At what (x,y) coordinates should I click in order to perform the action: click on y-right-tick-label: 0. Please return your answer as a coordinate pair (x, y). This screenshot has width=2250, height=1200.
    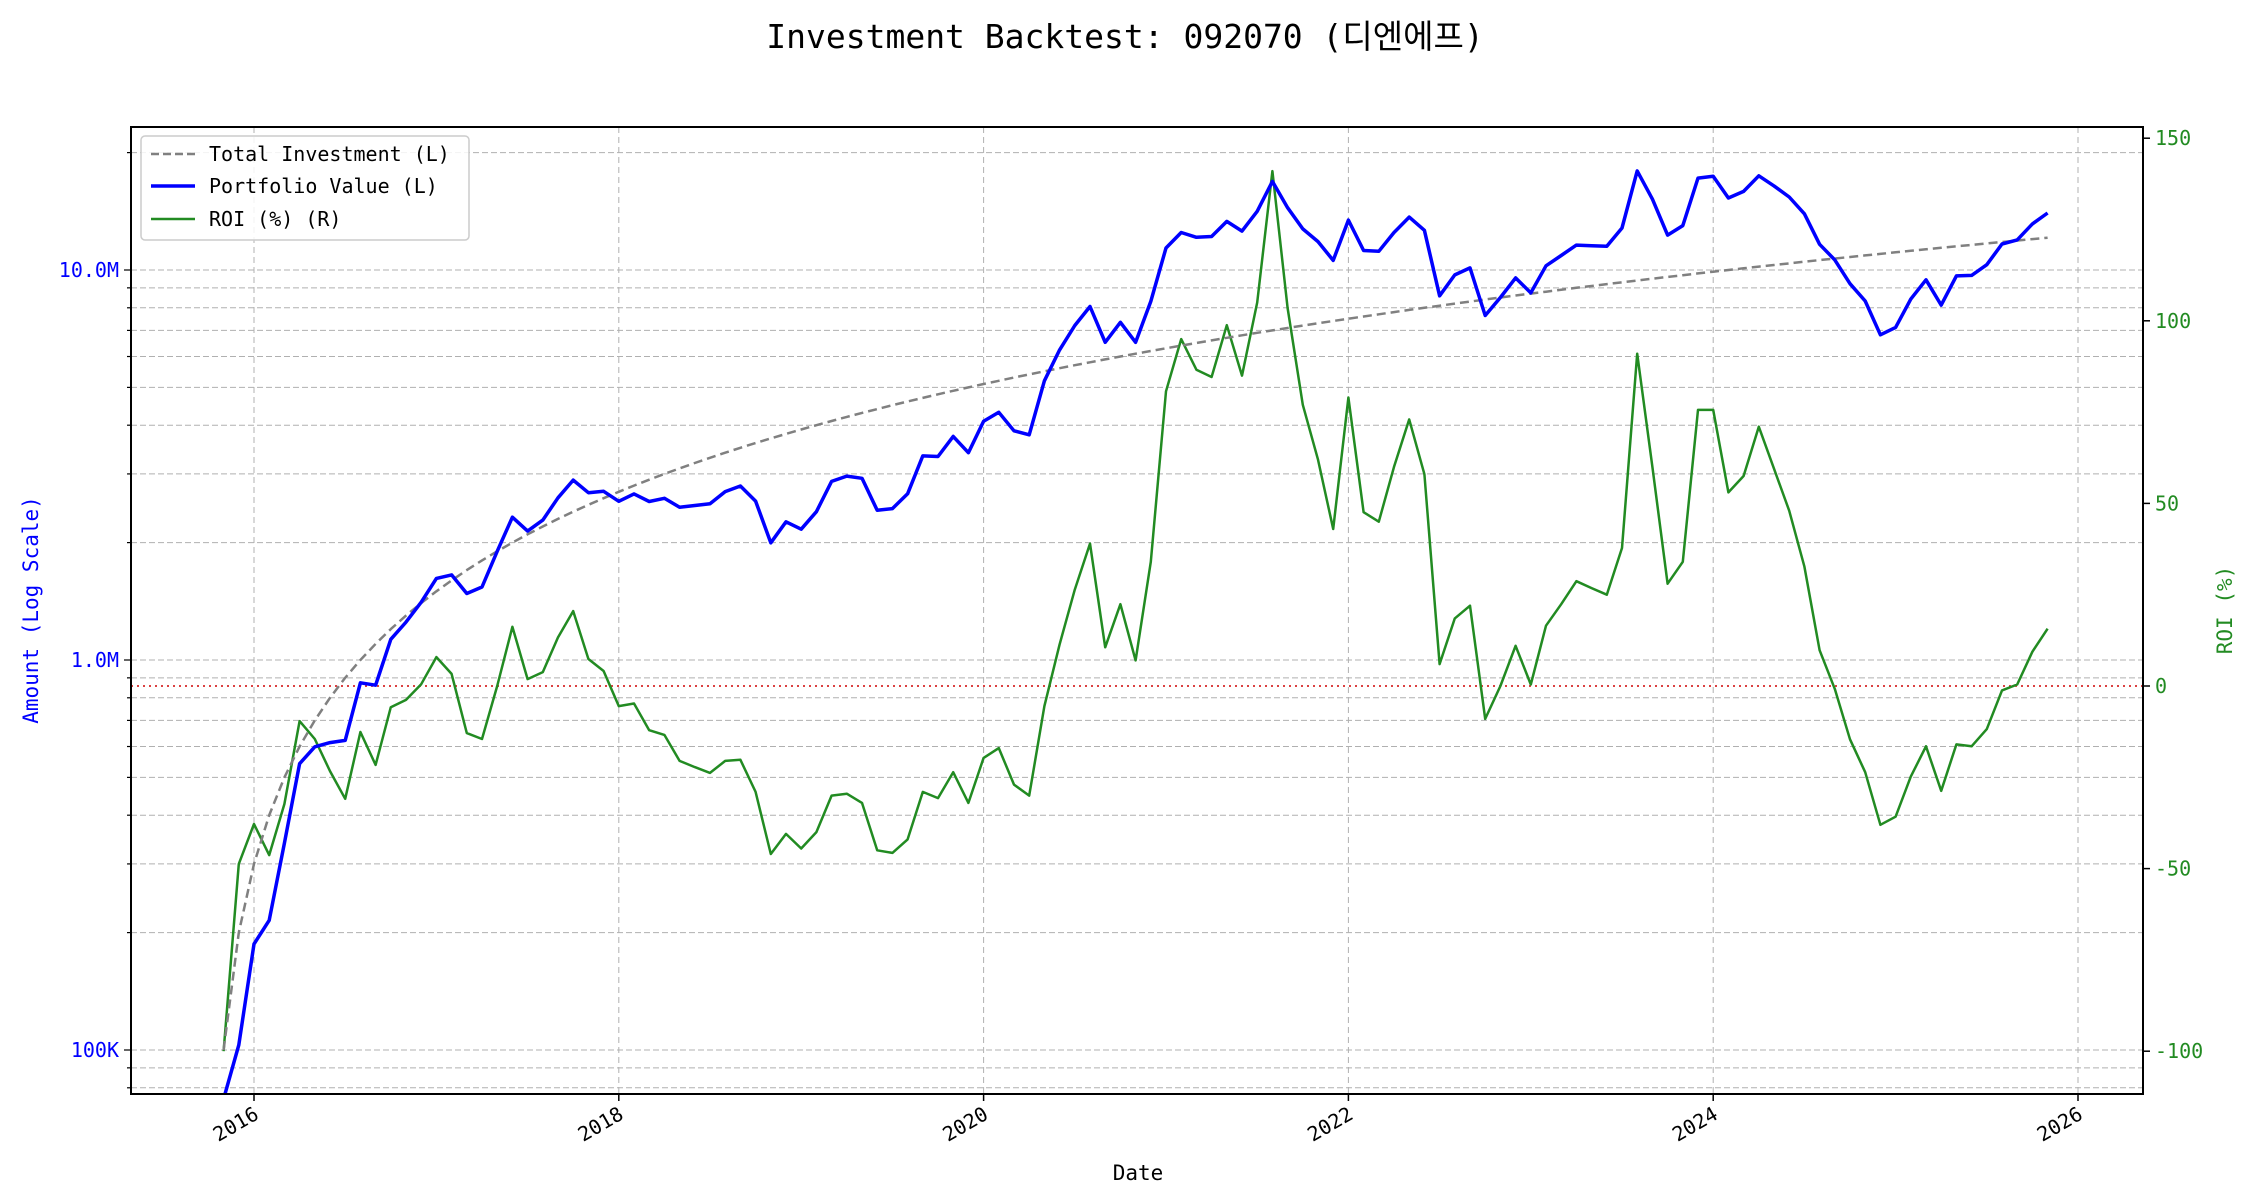
    Looking at the image, I should click on (2161, 686).